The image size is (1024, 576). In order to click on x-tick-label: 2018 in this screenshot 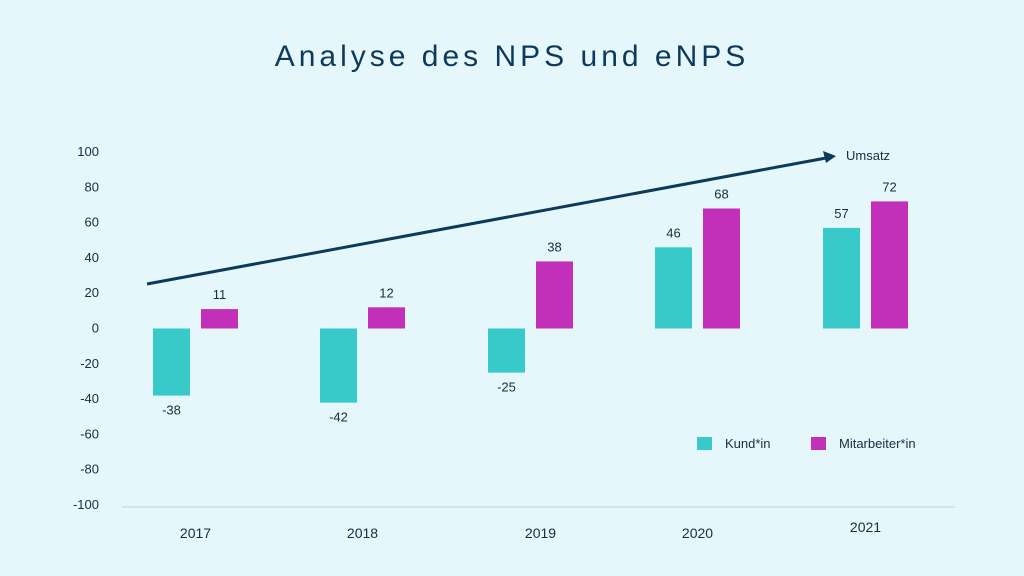, I will do `click(362, 533)`.